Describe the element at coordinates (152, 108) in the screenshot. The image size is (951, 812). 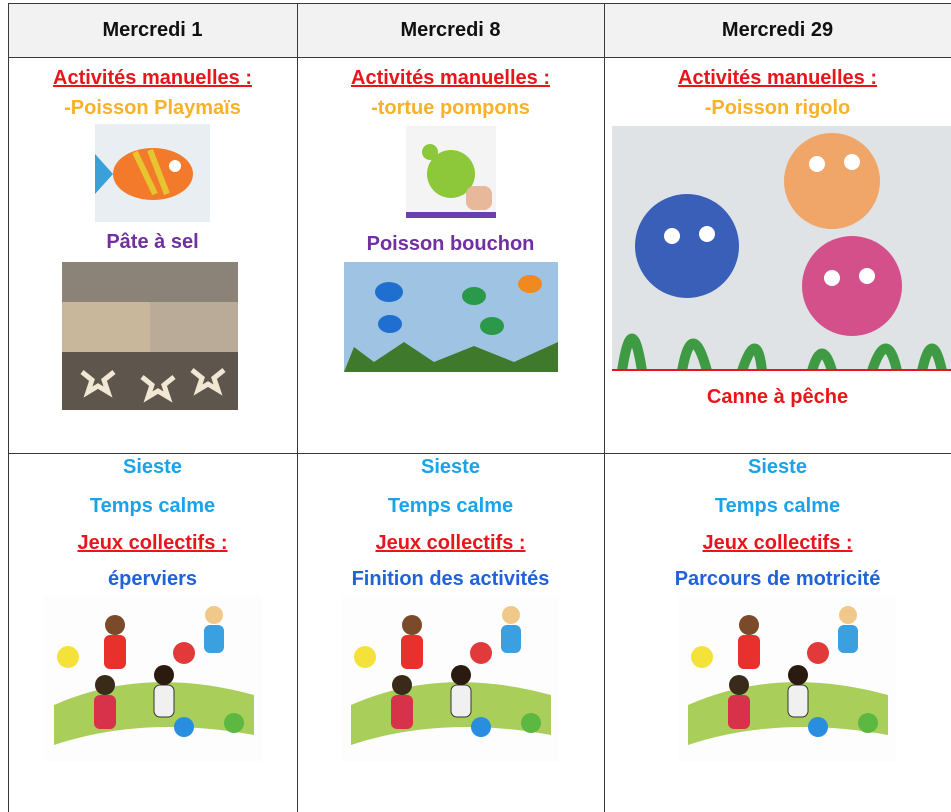
I see `activity: -Poisson Playmaïs` at that location.